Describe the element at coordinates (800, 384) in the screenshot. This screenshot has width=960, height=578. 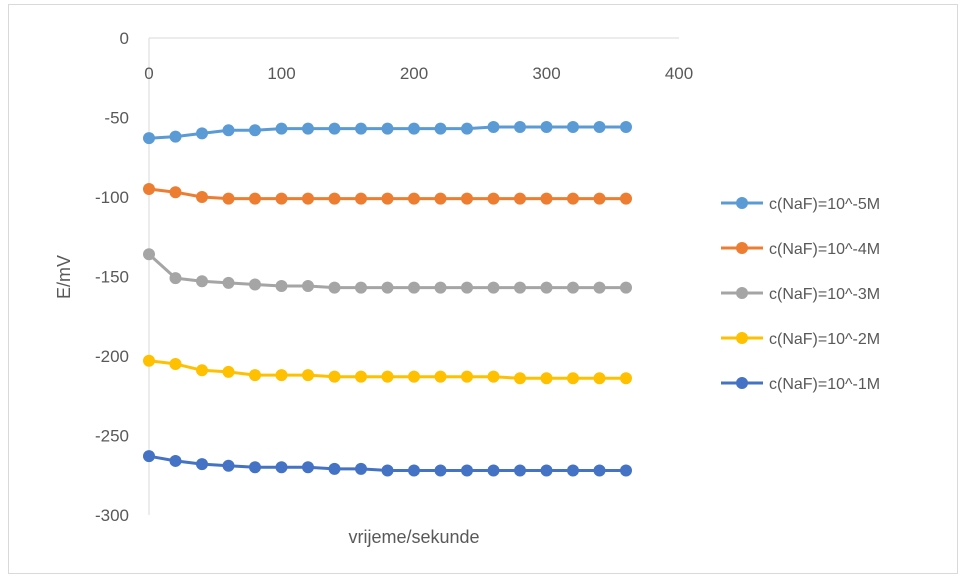
I see `legend-item: c(NaF)=10^-1M` at that location.